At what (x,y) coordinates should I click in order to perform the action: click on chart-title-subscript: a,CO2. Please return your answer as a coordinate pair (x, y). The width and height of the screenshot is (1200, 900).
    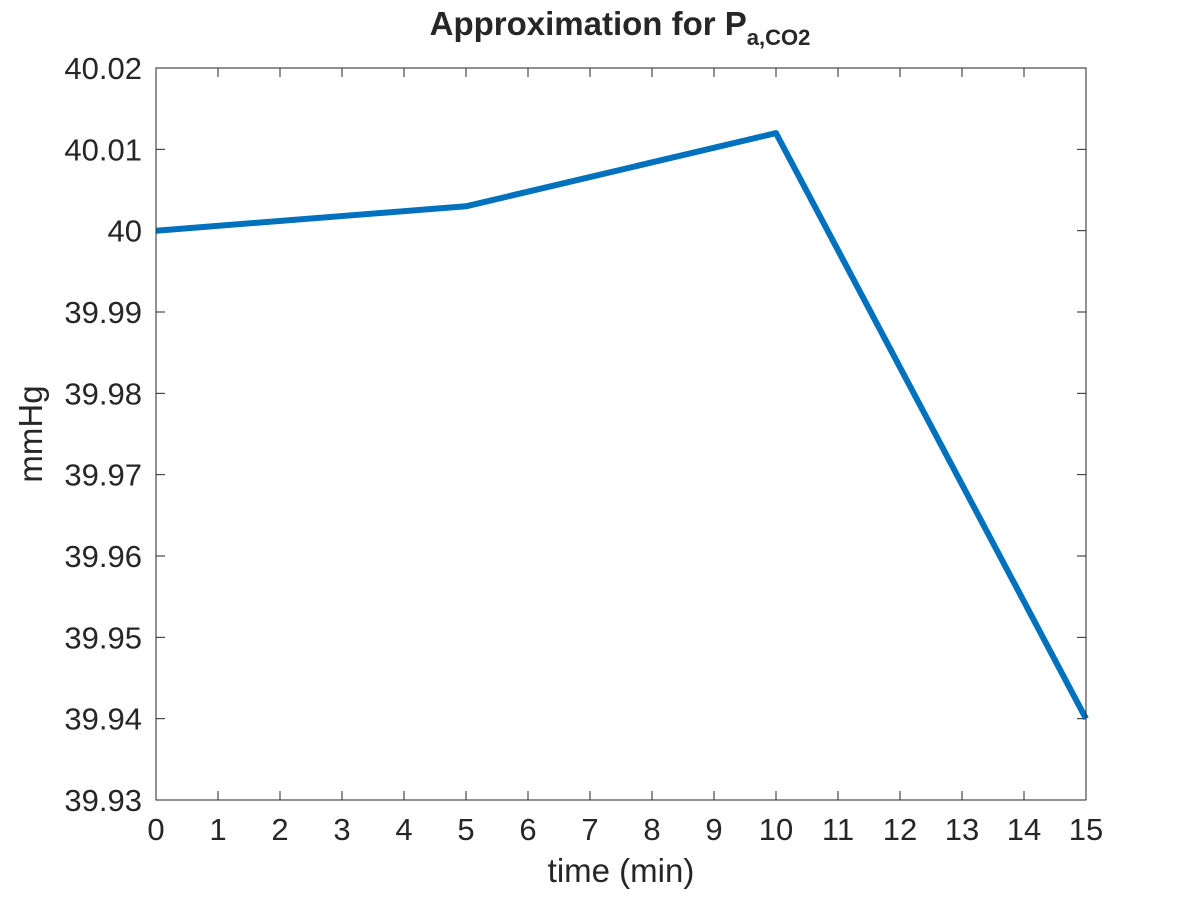
    Looking at the image, I should click on (779, 37).